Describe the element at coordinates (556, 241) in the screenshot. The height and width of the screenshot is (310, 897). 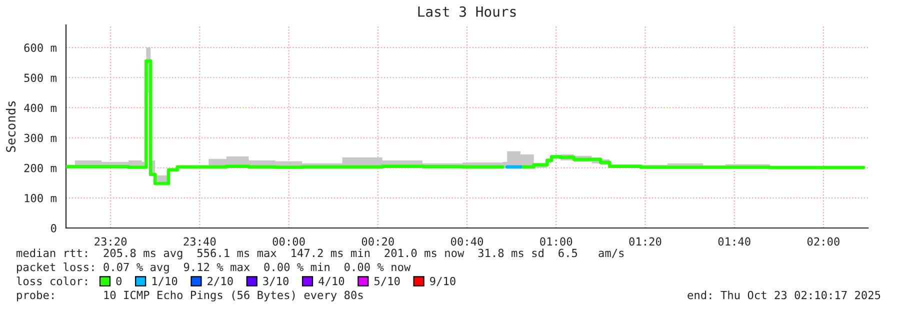
I see `x-tick-label: 01:00` at that location.